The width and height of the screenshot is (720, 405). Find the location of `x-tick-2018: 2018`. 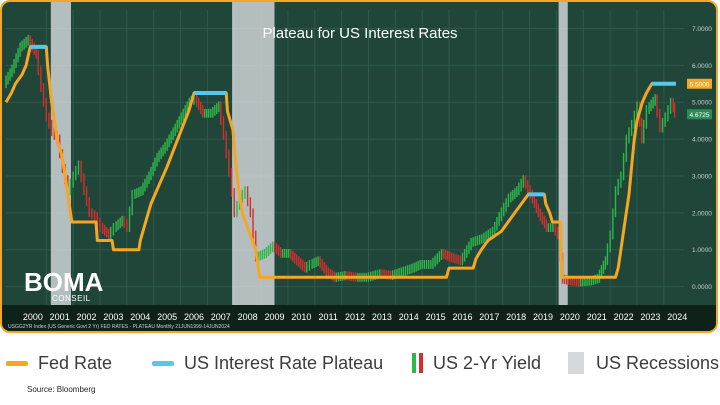

x-tick-2018: 2018 is located at coordinates (516, 317).